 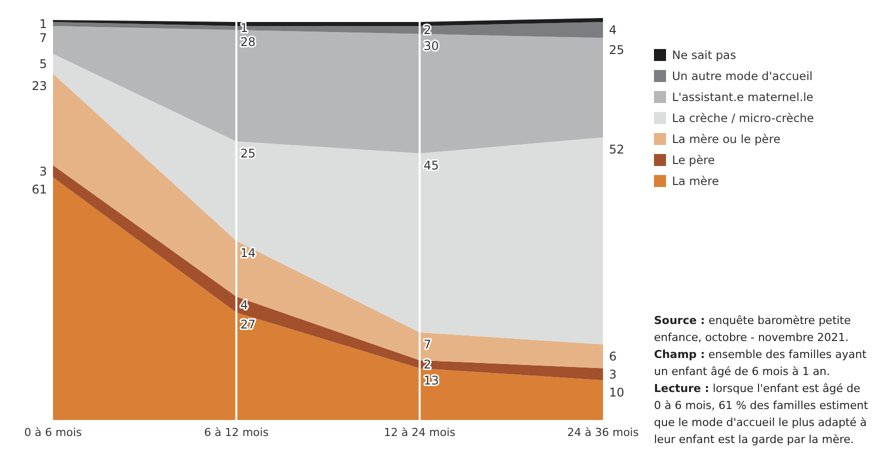 I want to click on data-label: 45, so click(x=431, y=165).